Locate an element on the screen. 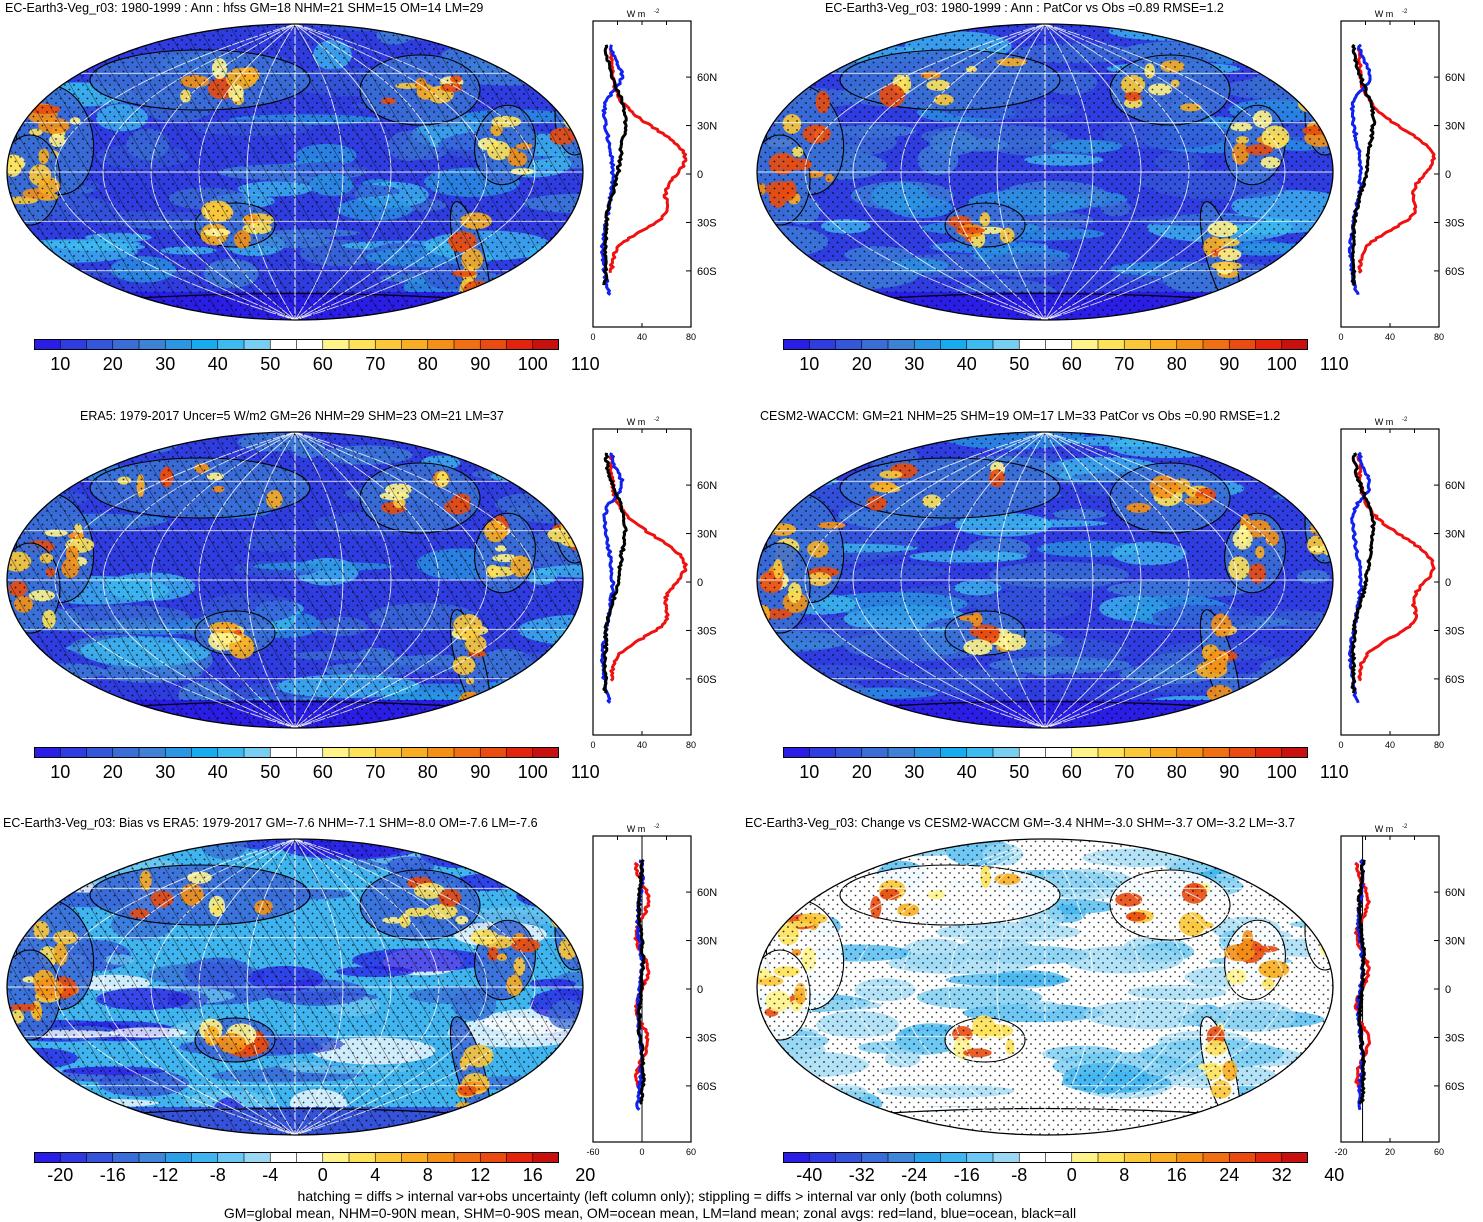  colorbar-label: 12 is located at coordinates (480, 1175).